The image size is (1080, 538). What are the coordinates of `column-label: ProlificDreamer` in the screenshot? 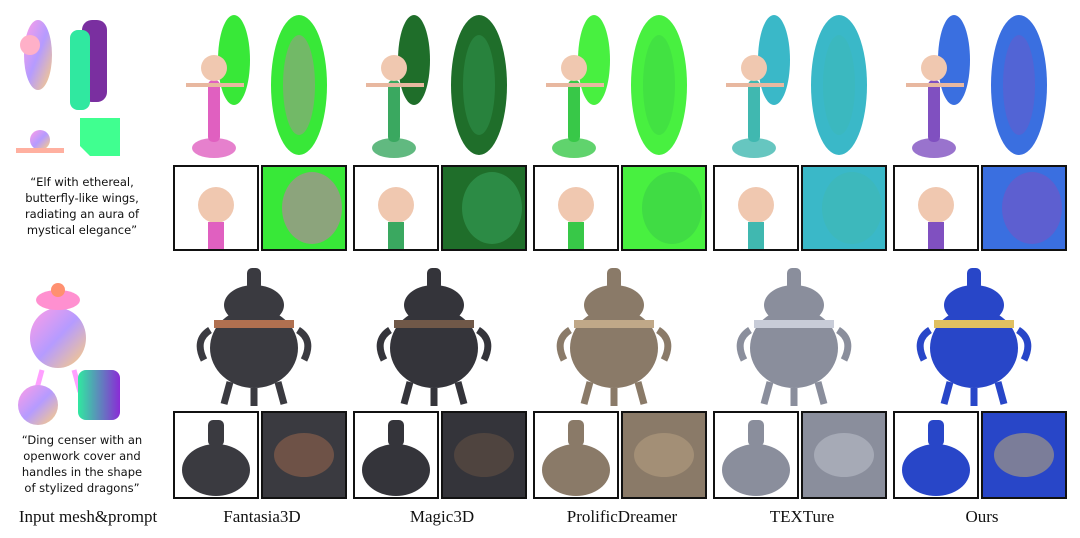 It's located at (622, 516).